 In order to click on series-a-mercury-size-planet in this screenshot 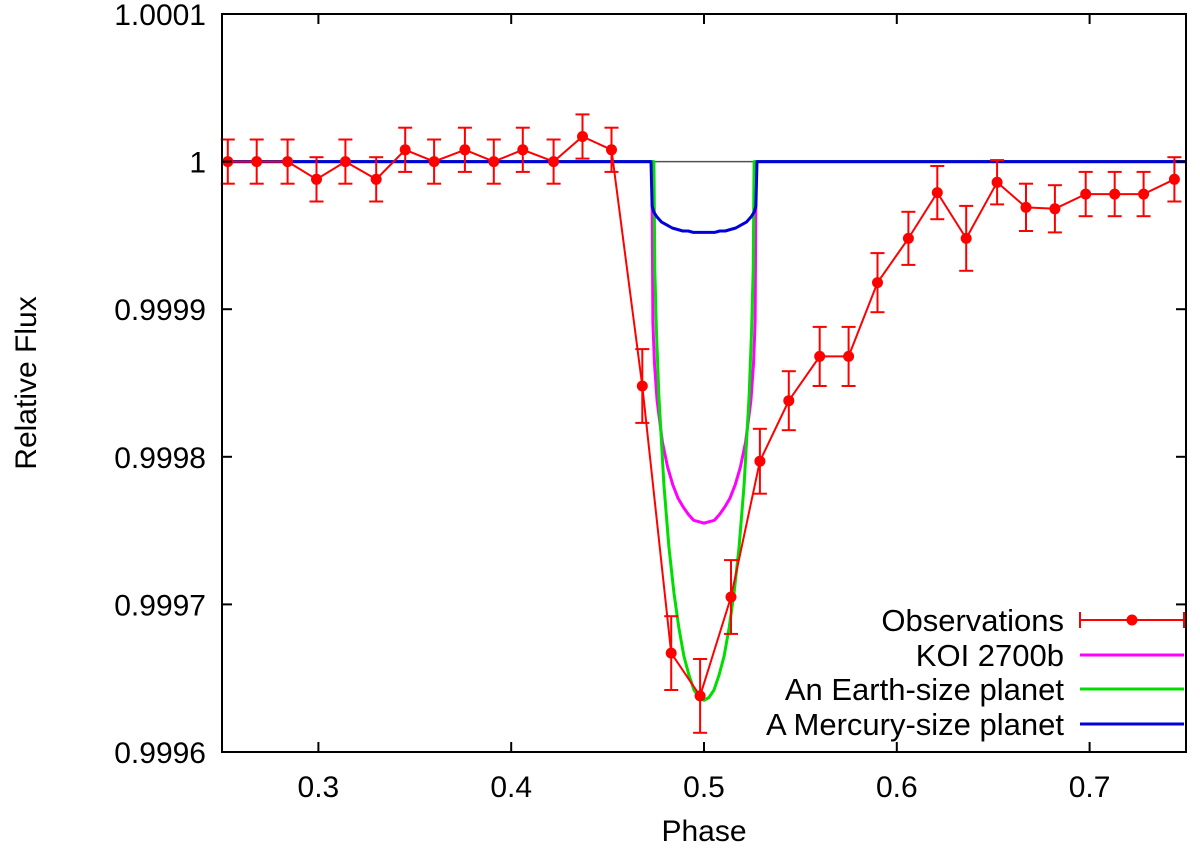, I will do `click(704, 197)`.